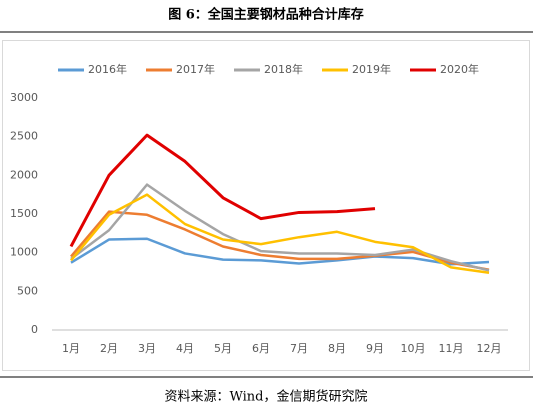 This screenshot has height=412, width=533. I want to click on x-tick-label: 12月, so click(489, 348).